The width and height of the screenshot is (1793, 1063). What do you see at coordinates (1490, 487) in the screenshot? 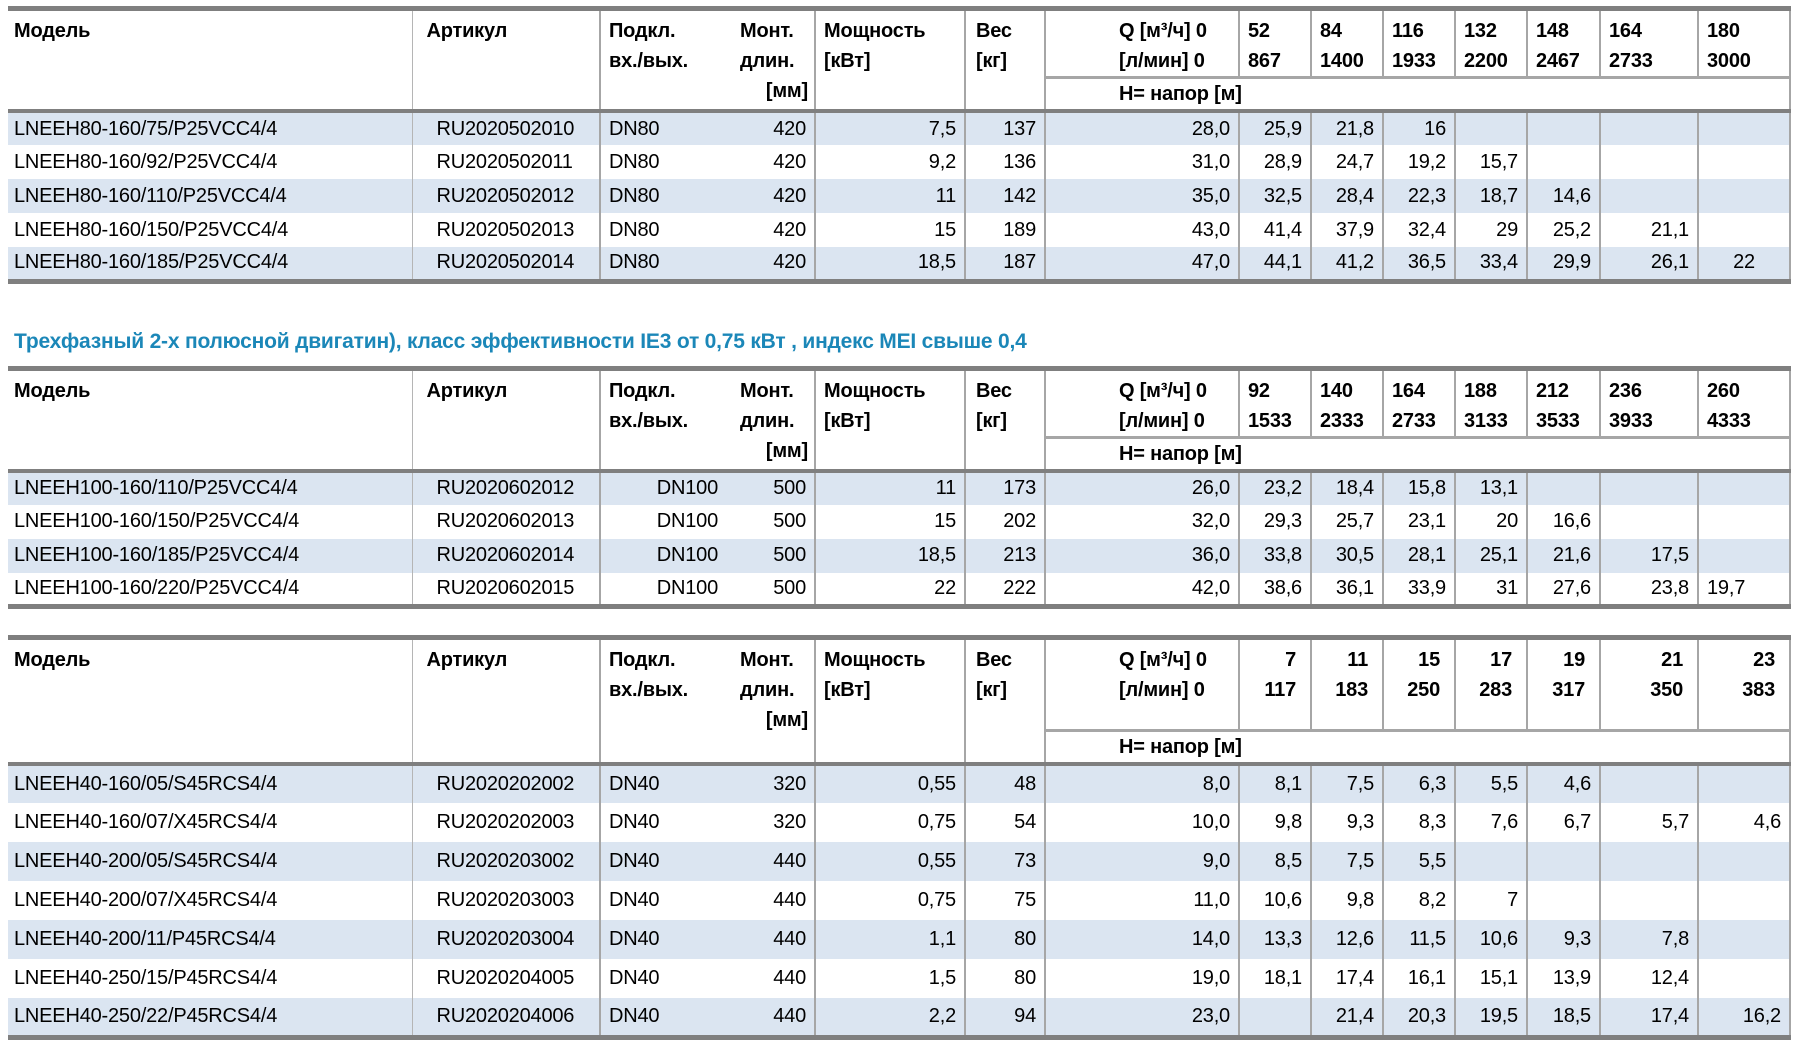
I see `cell-h-value: 13,1` at bounding box center [1490, 487].